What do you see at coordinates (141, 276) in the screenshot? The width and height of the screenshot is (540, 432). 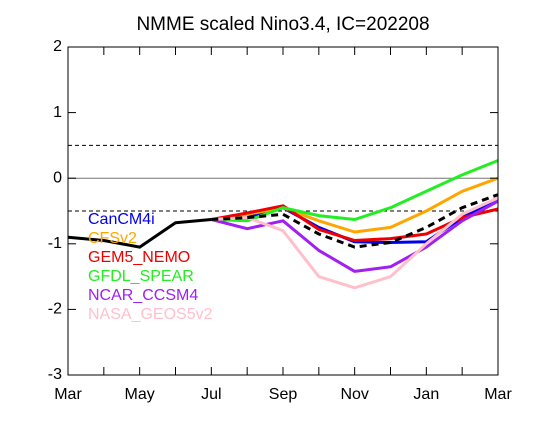 I see `legend-label: GFDL_SPEAR` at bounding box center [141, 276].